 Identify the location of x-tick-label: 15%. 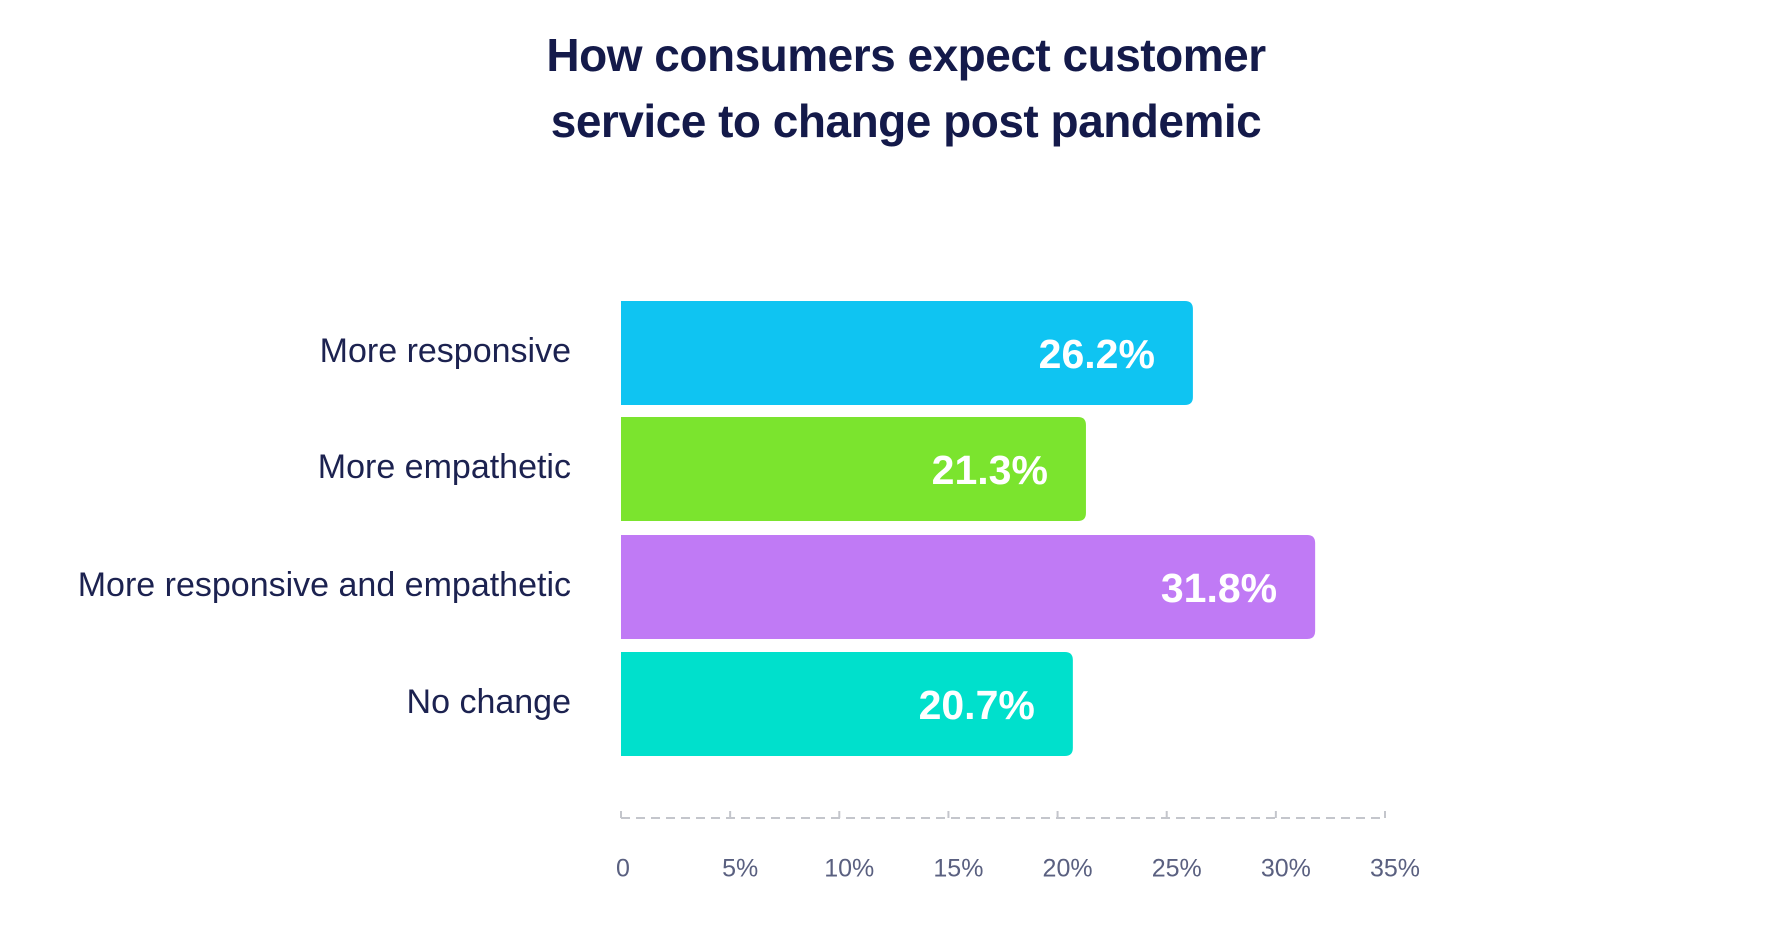
(958, 869).